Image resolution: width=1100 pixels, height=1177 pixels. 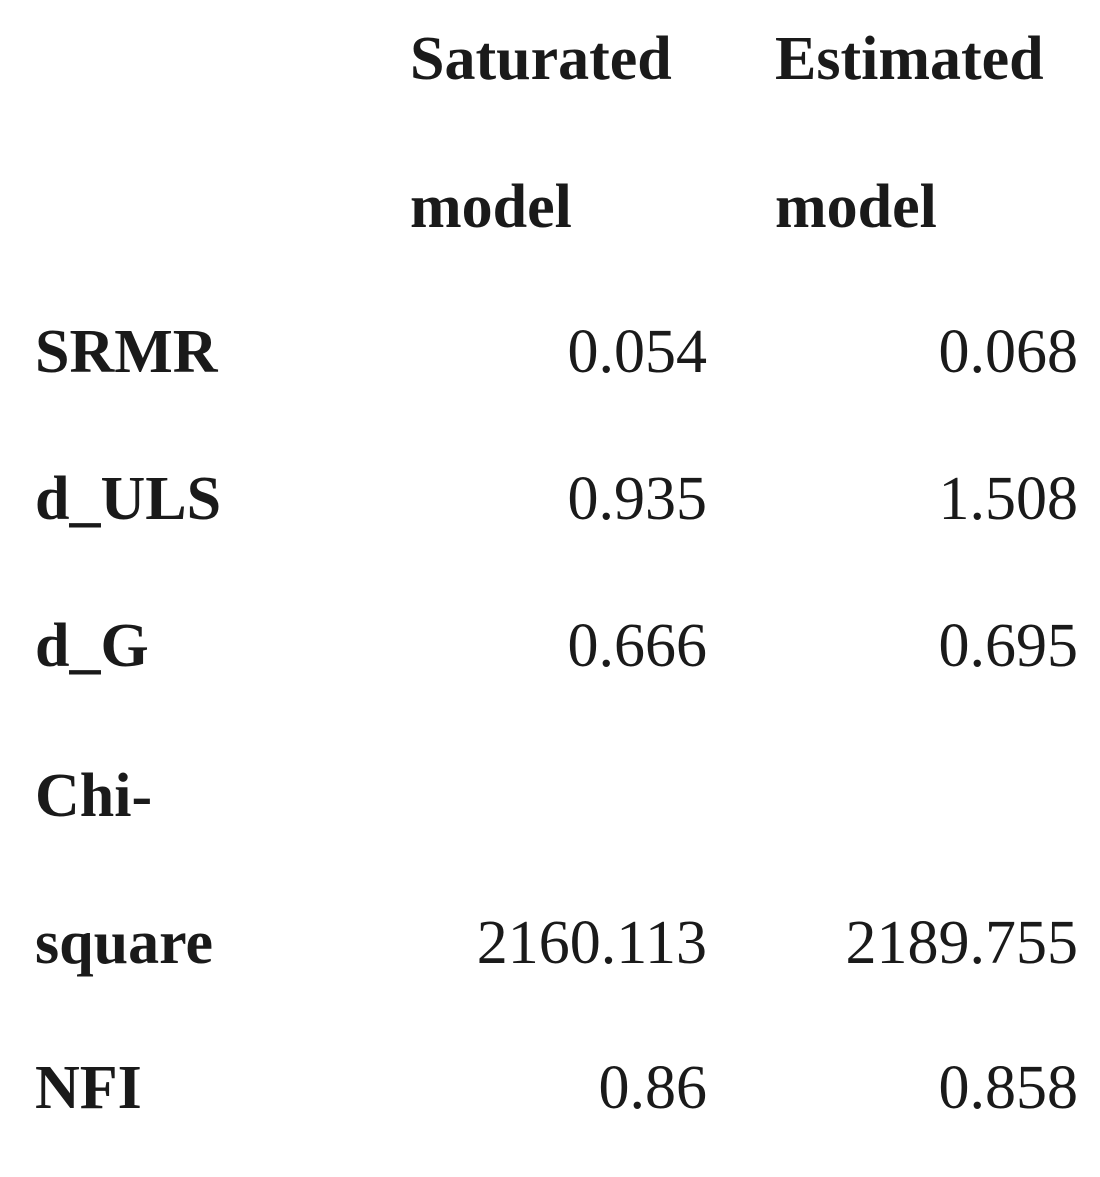 What do you see at coordinates (126, 352) in the screenshot?
I see `row-label: SRMR` at bounding box center [126, 352].